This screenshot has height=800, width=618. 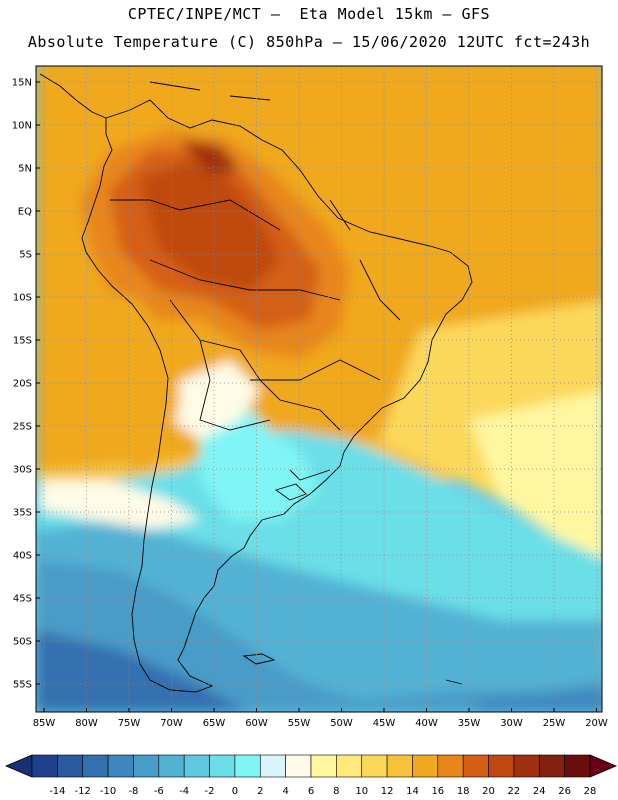 What do you see at coordinates (44, 723) in the screenshot?
I see `lon-tick-label: 85W` at bounding box center [44, 723].